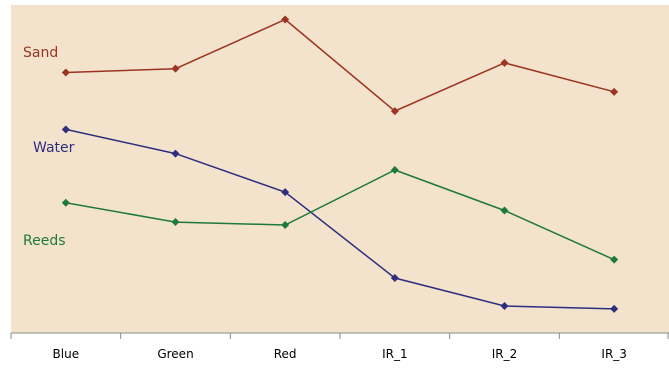 The image size is (669, 369). Describe the element at coordinates (44, 241) in the screenshot. I see `series-label-reeds: Reeds` at that location.